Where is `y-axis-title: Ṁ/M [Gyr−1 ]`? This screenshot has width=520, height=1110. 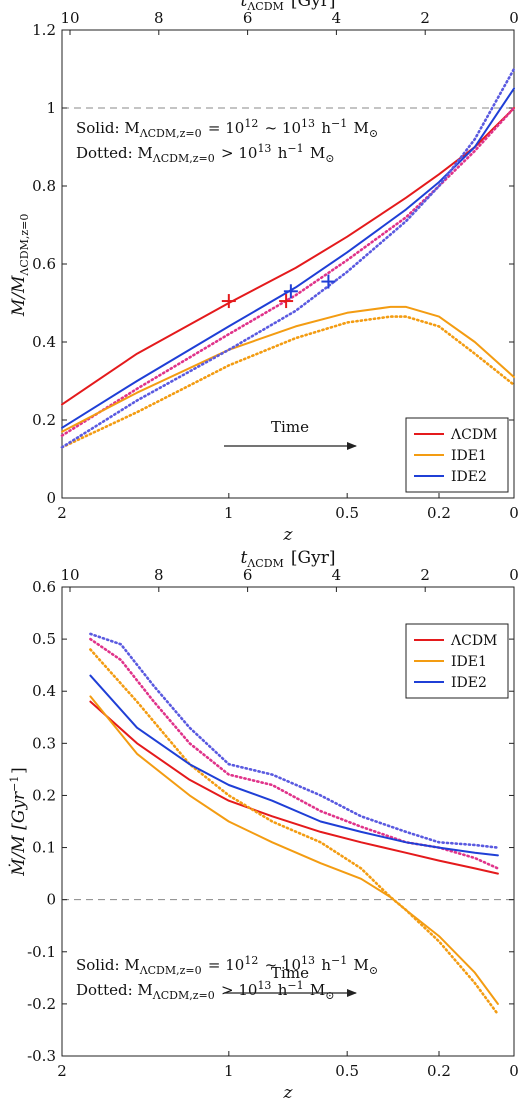 y-axis-title: Ṁ/M [Gyr−1 ] is located at coordinates (18, 821).